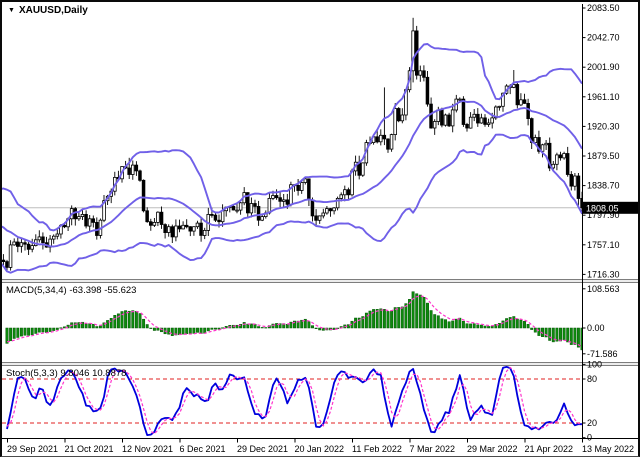 The width and height of the screenshot is (640, 457). What do you see at coordinates (433, 449) in the screenshot?
I see `time-tick-label: 7 Mar 2022` at bounding box center [433, 449].